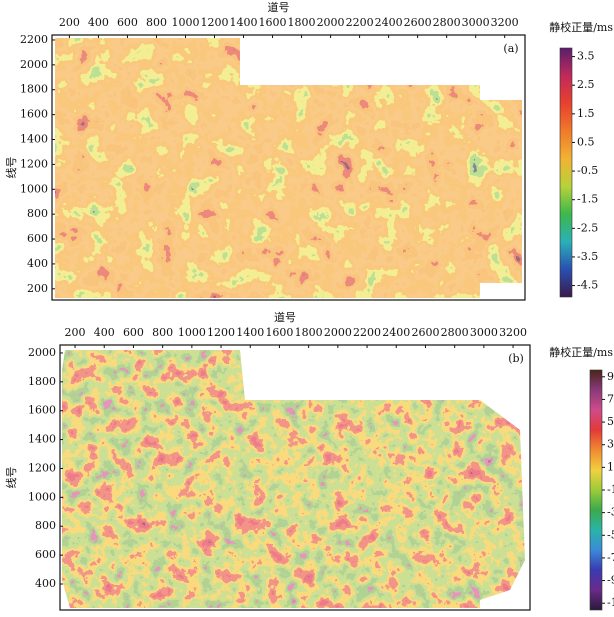 The height and width of the screenshot is (617, 614). Describe the element at coordinates (34, 39) in the screenshot. I see `y-tick-label: 2200` at that location.